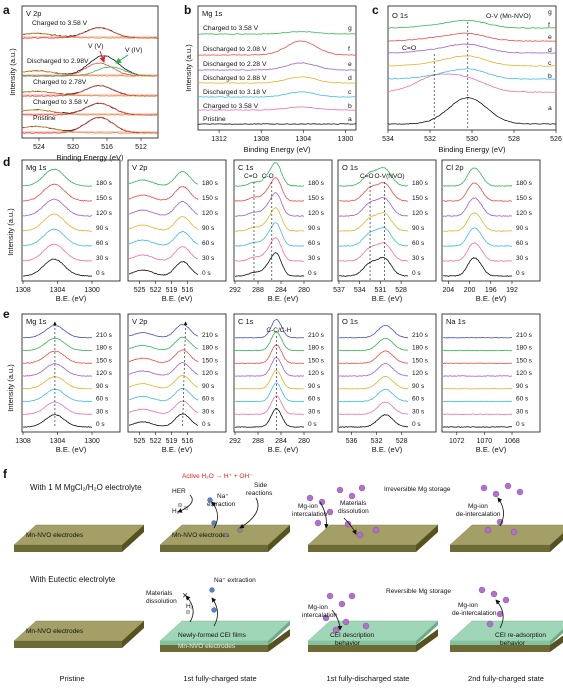 The image size is (563, 689). What do you see at coordinates (522, 228) in the screenshot?
I see `time-label-d-4-3: 90 s` at bounding box center [522, 228].